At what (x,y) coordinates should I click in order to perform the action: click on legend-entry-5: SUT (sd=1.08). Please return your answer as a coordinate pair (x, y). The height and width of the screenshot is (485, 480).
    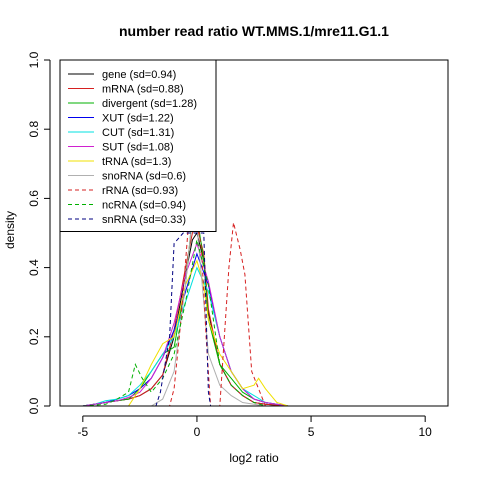
    Looking at the image, I should click on (138, 148).